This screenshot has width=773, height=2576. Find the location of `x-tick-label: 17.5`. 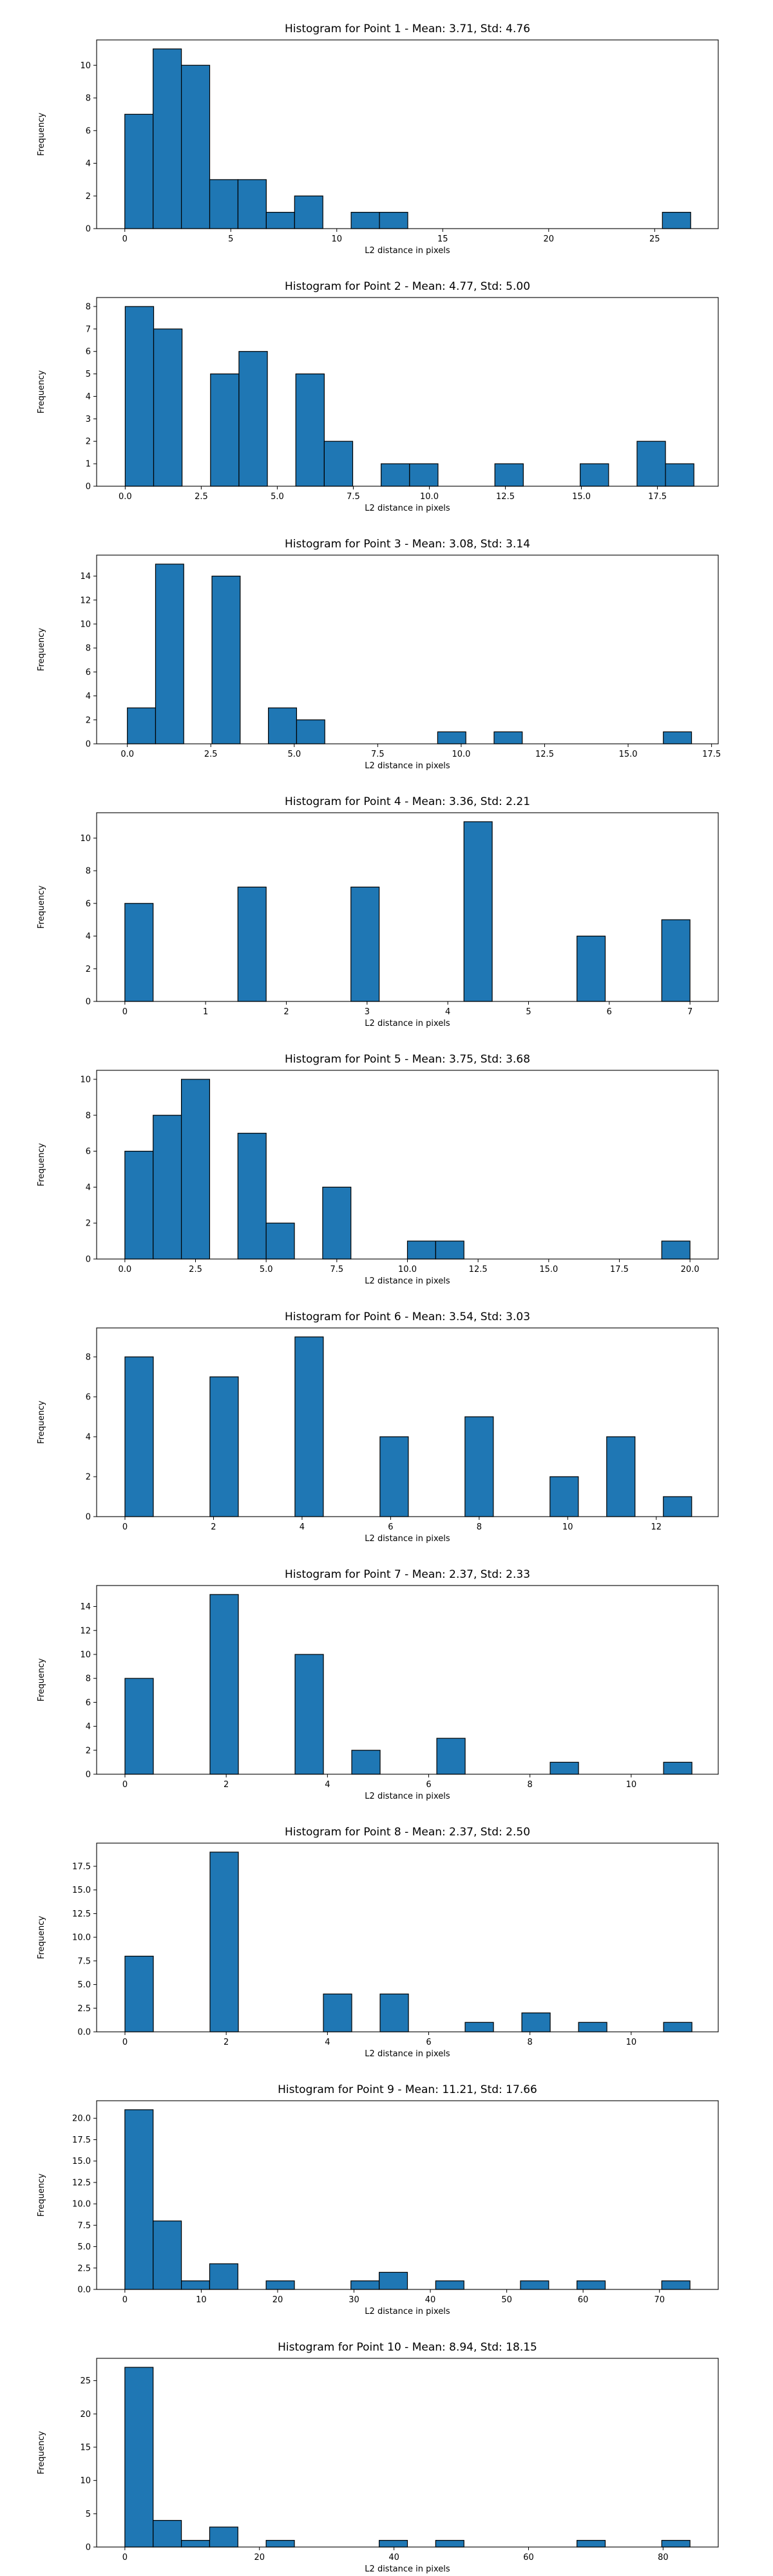

x-tick-label: 17.5 is located at coordinates (657, 497).